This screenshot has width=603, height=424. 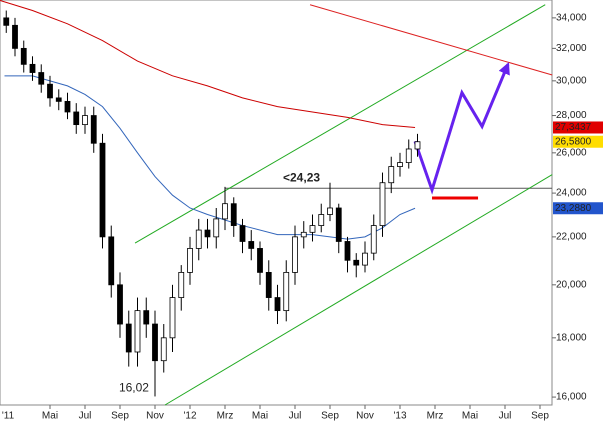 What do you see at coordinates (571, 193) in the screenshot?
I see `y-tick-label: 24,000` at bounding box center [571, 193].